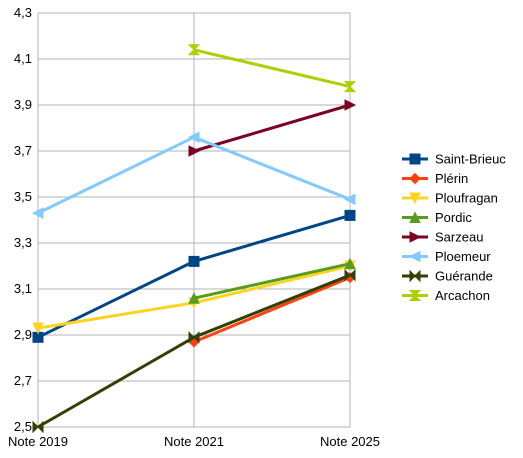 Image resolution: width=523 pixels, height=458 pixels. What do you see at coordinates (463, 256) in the screenshot?
I see `legend-label: Ploemeur` at bounding box center [463, 256].